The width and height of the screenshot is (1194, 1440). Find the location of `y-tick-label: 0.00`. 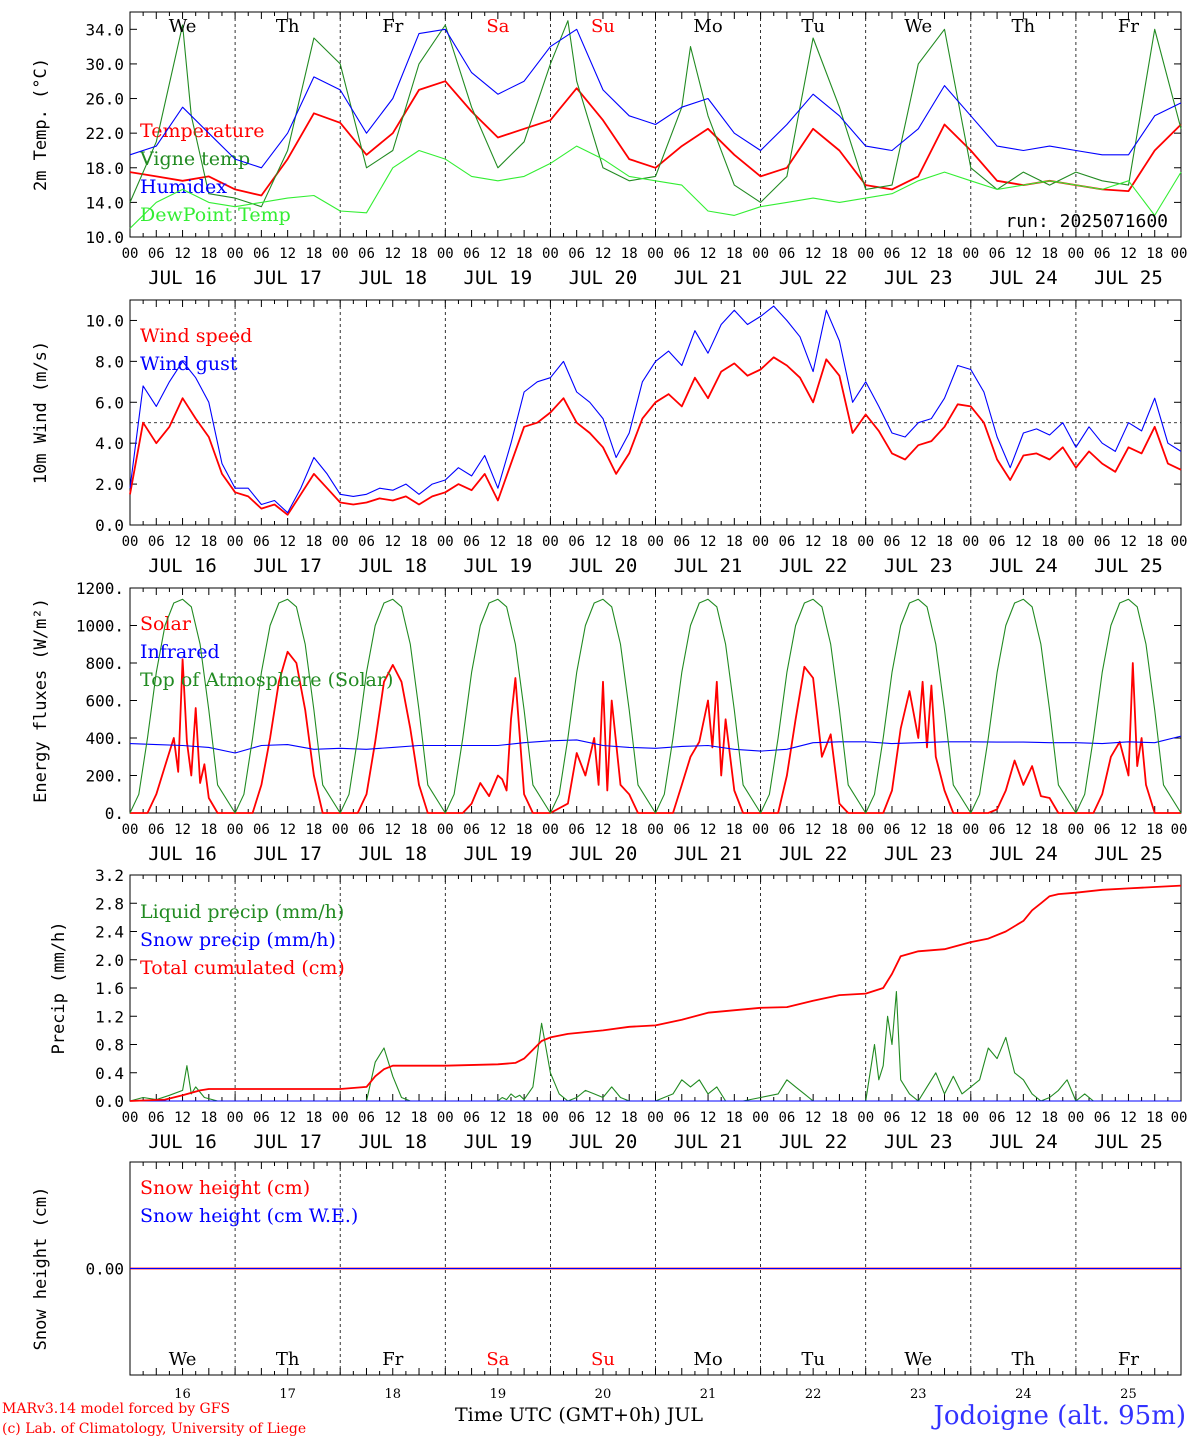

y-tick-label: 0.00 is located at coordinates (104, 1269).